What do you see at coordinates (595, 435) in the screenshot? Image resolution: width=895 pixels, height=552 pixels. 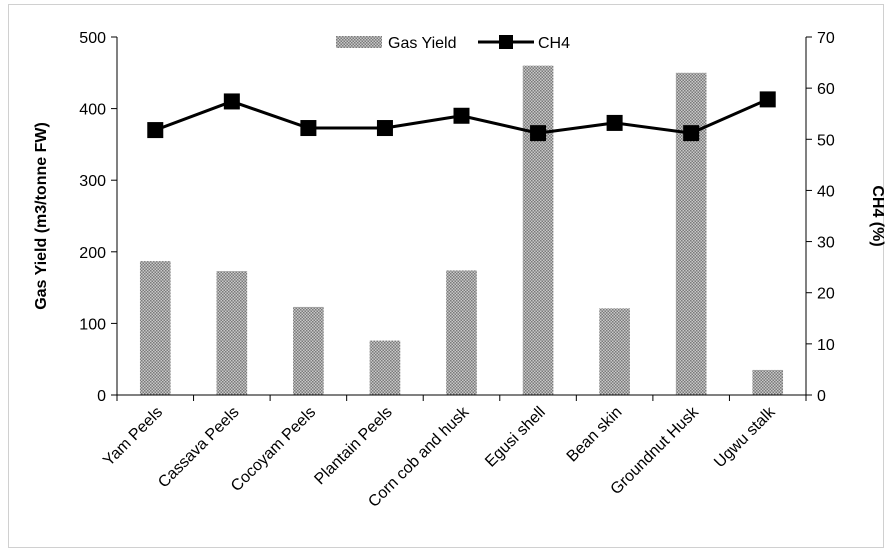 I see `x-tick-label-6: Bean skin` at bounding box center [595, 435].